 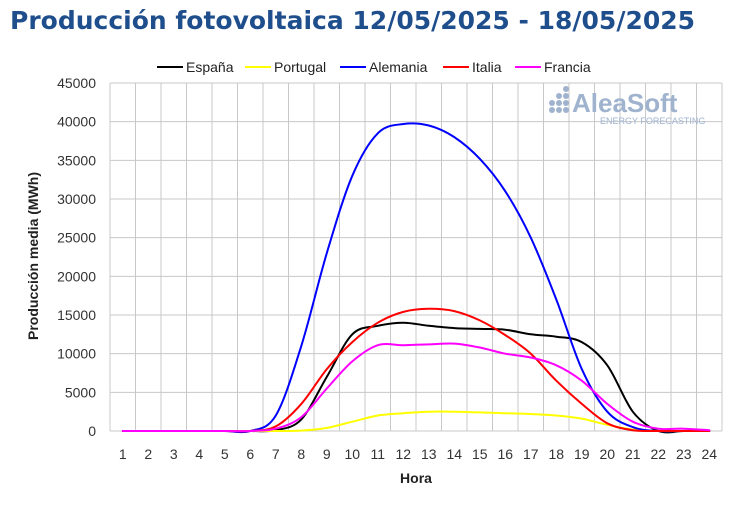 What do you see at coordinates (403, 454) in the screenshot?
I see `x-tick-label: 12` at bounding box center [403, 454].